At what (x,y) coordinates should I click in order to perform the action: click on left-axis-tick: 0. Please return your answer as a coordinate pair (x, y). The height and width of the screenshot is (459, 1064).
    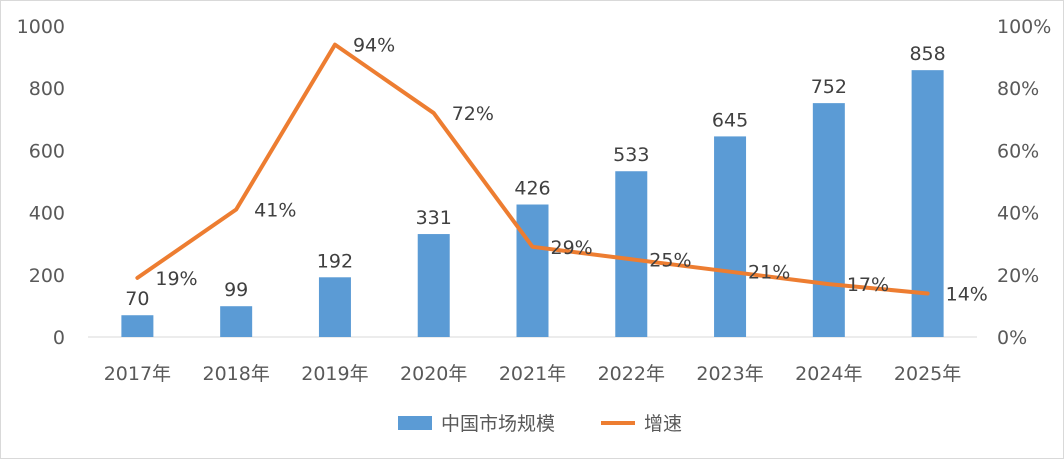
    Looking at the image, I should click on (59, 338).